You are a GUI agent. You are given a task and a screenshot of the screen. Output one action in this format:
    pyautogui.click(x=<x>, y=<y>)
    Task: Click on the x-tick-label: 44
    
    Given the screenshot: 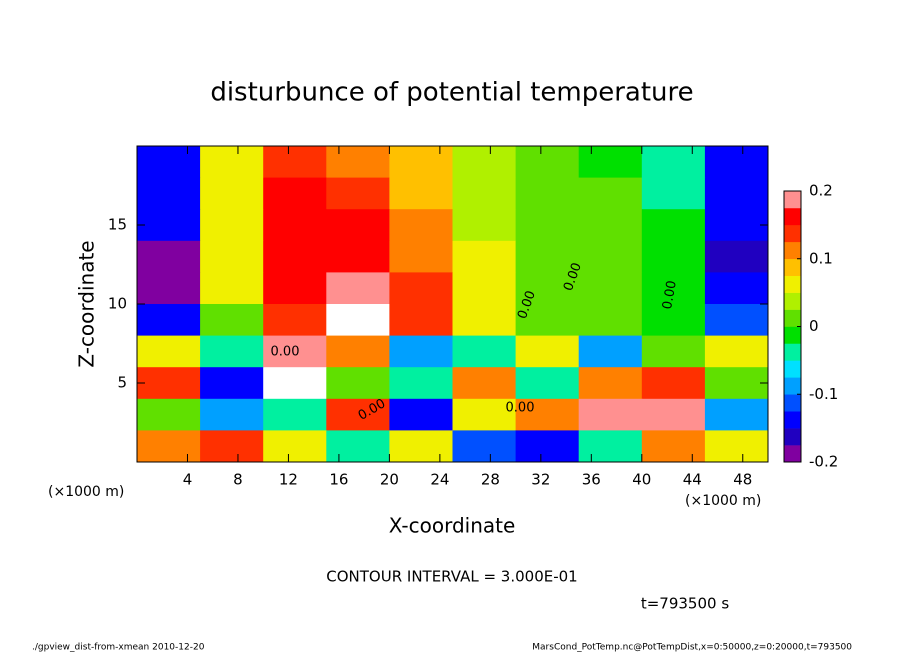 What is the action you would take?
    pyautogui.click(x=692, y=480)
    